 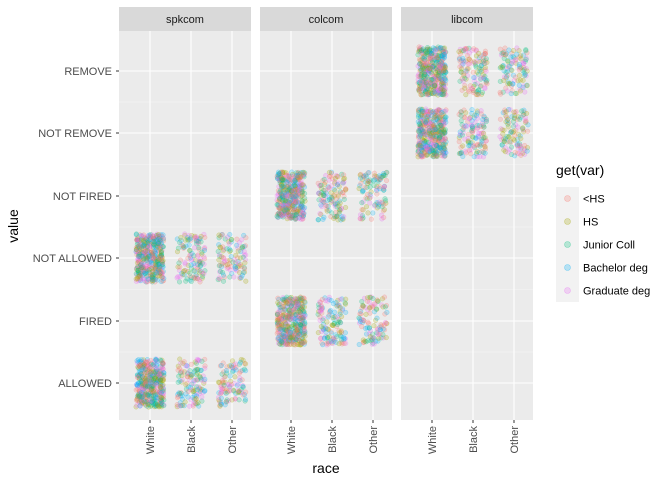 I want to click on x-tick-label: Other, so click(x=374, y=440).